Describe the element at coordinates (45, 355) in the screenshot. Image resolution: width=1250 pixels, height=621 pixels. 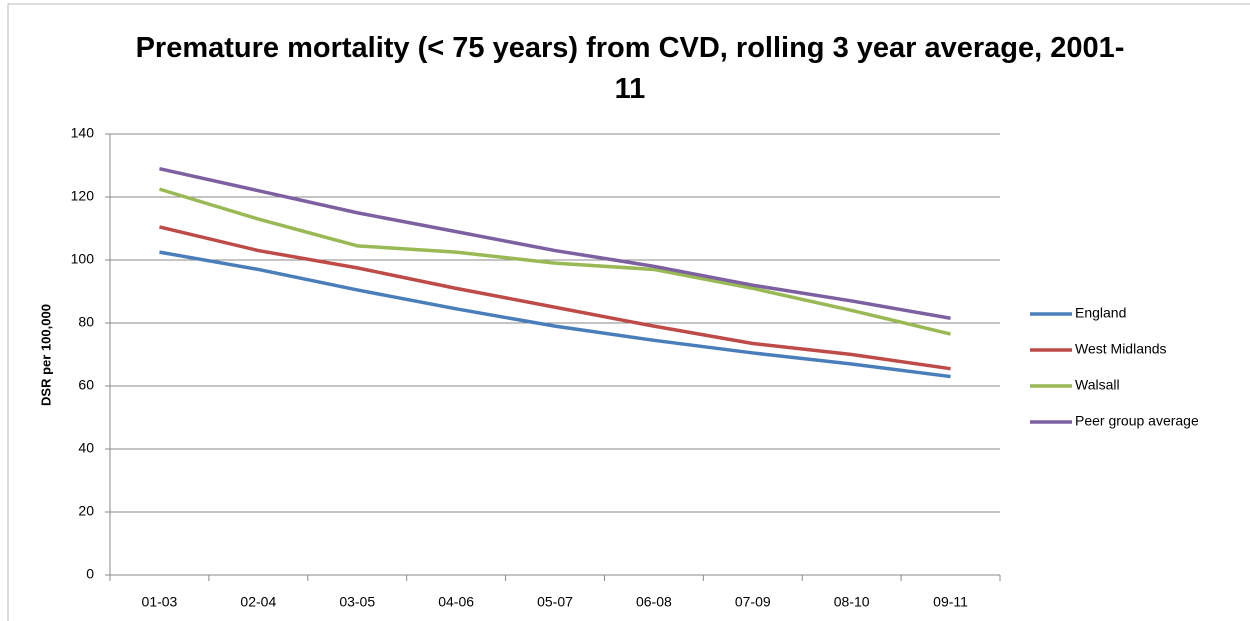
I see `y-axis-label: DSR per 100,000` at that location.